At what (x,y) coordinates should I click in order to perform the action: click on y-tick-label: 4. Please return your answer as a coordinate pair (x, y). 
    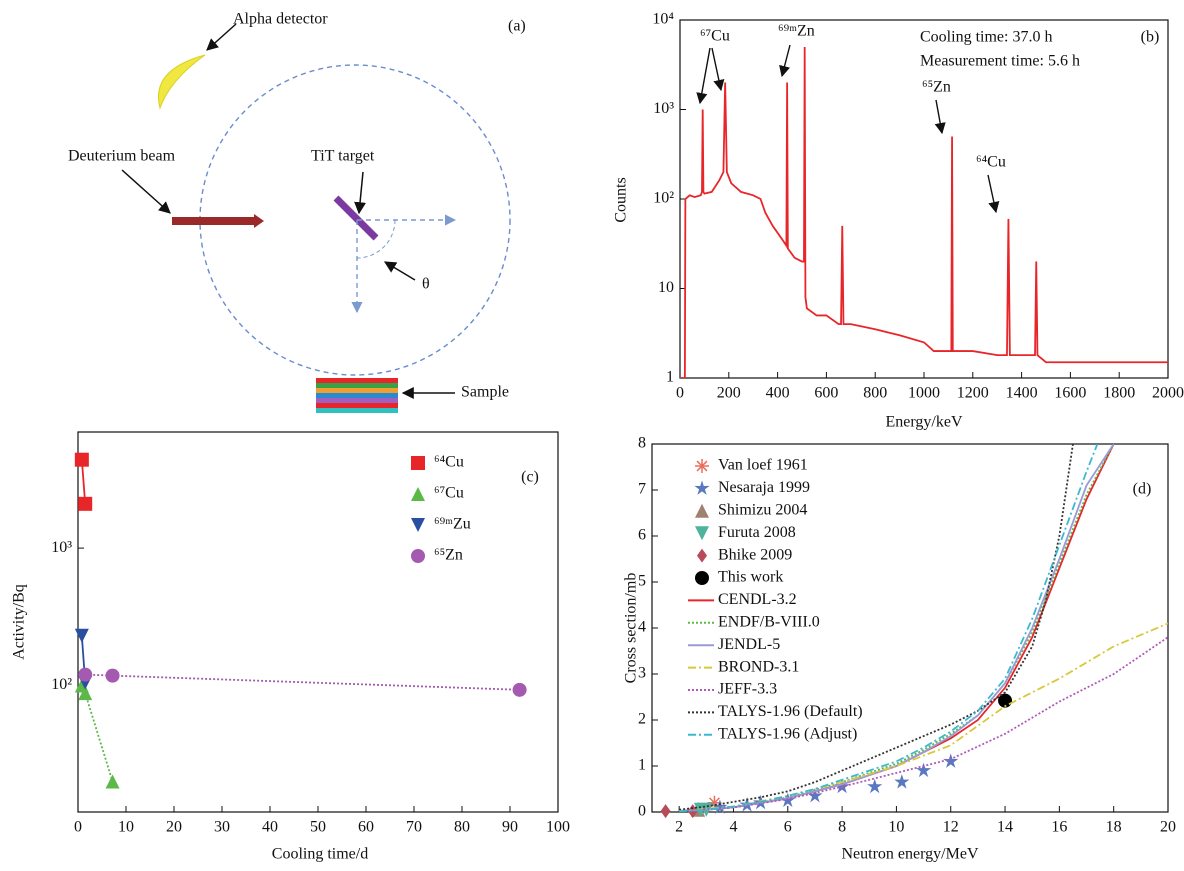
    Looking at the image, I should click on (642, 627).